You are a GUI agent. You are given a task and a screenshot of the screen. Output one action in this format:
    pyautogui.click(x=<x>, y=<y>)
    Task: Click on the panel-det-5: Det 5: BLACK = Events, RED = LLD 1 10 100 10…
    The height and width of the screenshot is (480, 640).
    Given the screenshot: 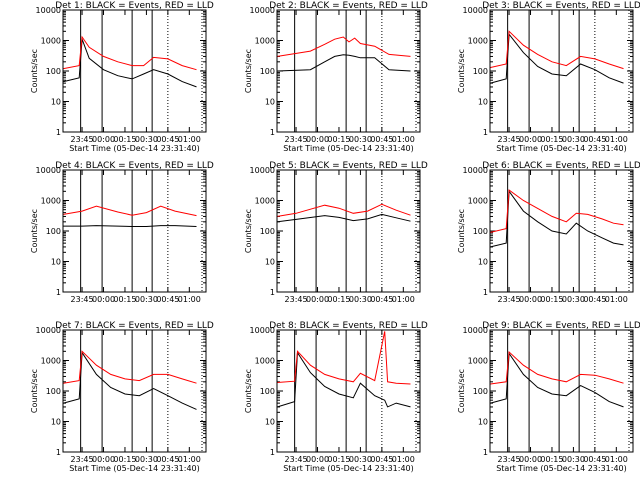 What is the action you would take?
    pyautogui.click(x=336, y=232)
    